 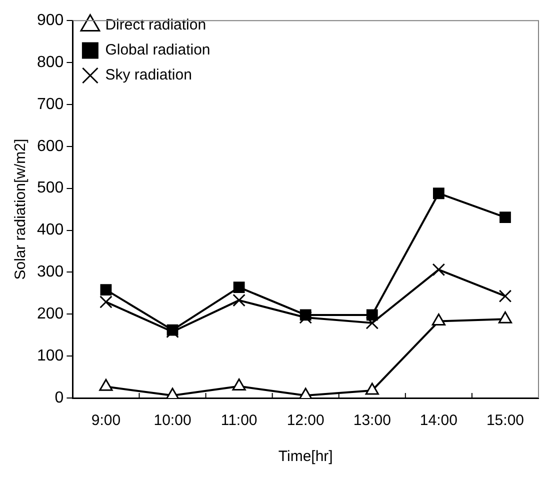 I want to click on y-tick-label: 0, so click(x=59, y=397).